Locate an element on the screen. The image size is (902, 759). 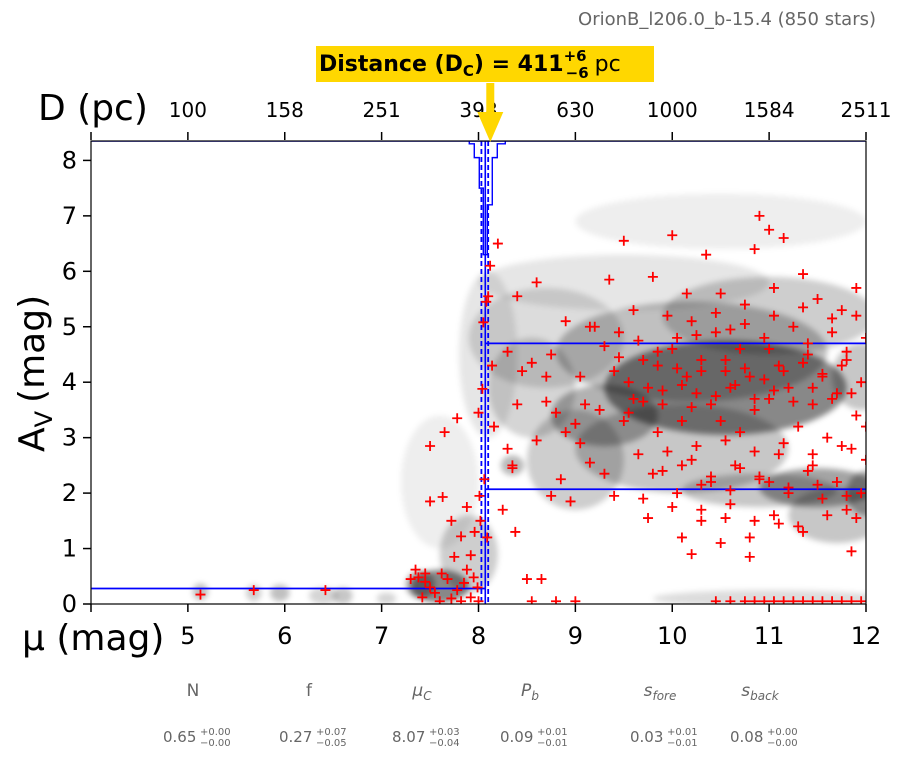
param-minus: −0.00 is located at coordinates (215, 743).